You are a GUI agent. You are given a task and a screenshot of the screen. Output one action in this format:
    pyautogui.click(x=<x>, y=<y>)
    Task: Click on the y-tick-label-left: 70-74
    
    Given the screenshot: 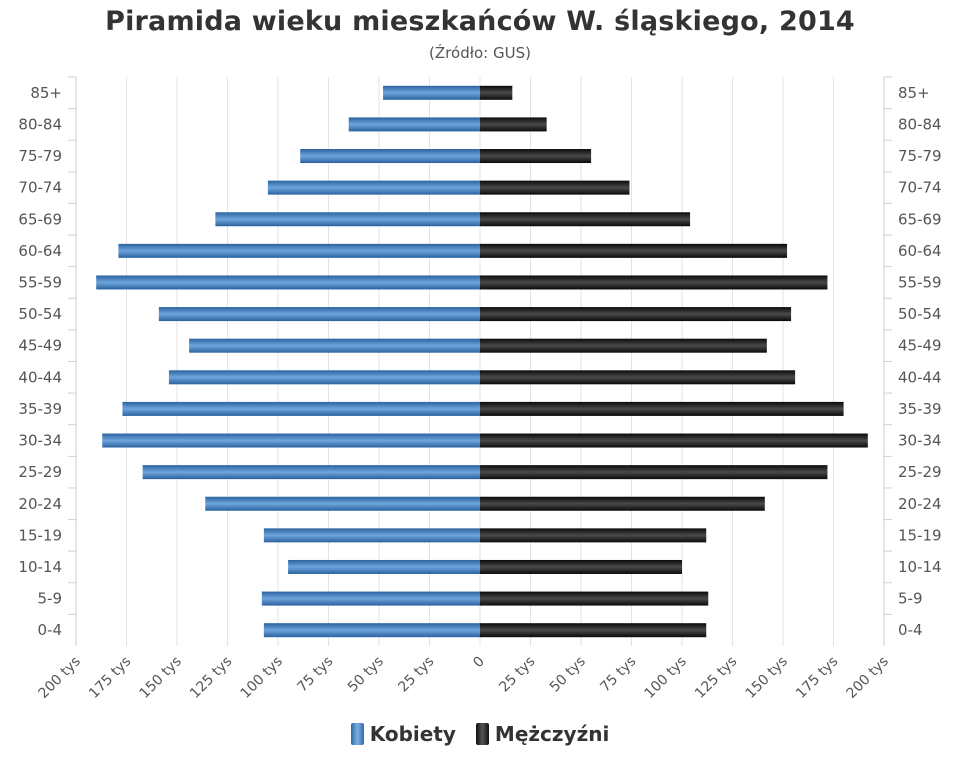 What is the action you would take?
    pyautogui.click(x=40, y=188)
    